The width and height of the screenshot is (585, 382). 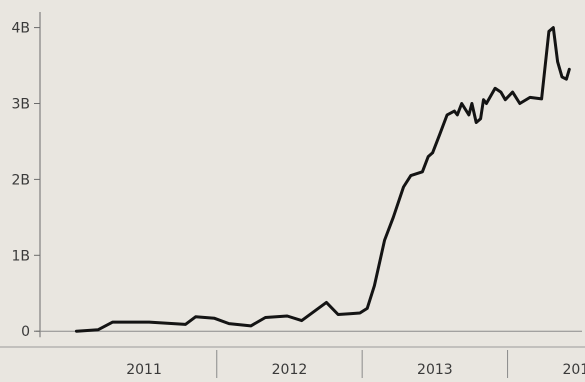 I want to click on y-tick-label: 3B, so click(x=20, y=104).